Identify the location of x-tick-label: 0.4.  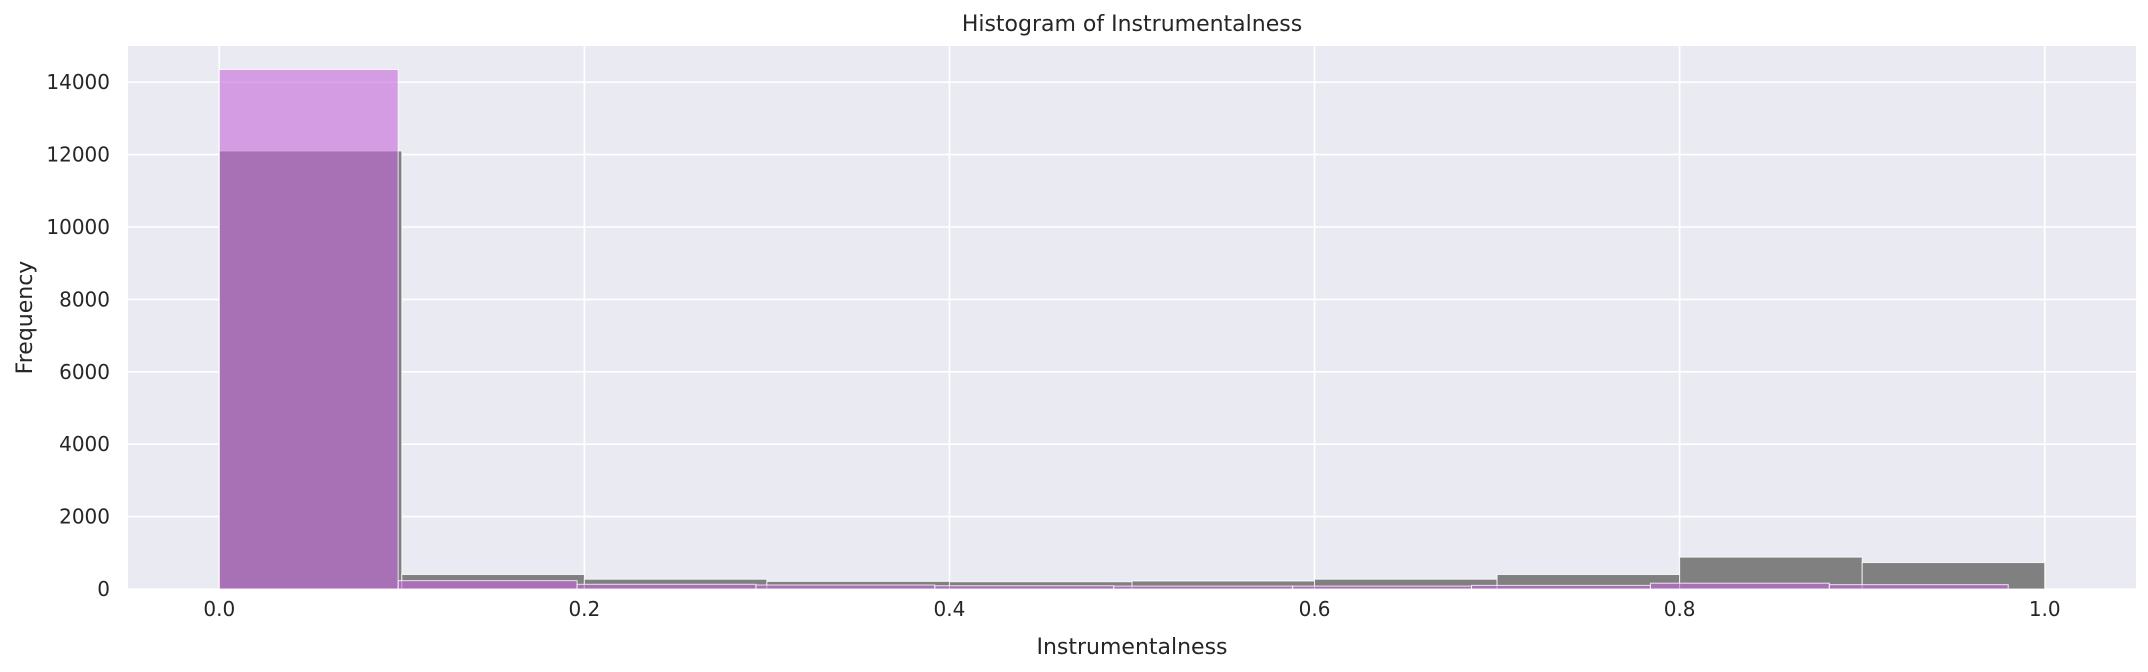
(950, 609).